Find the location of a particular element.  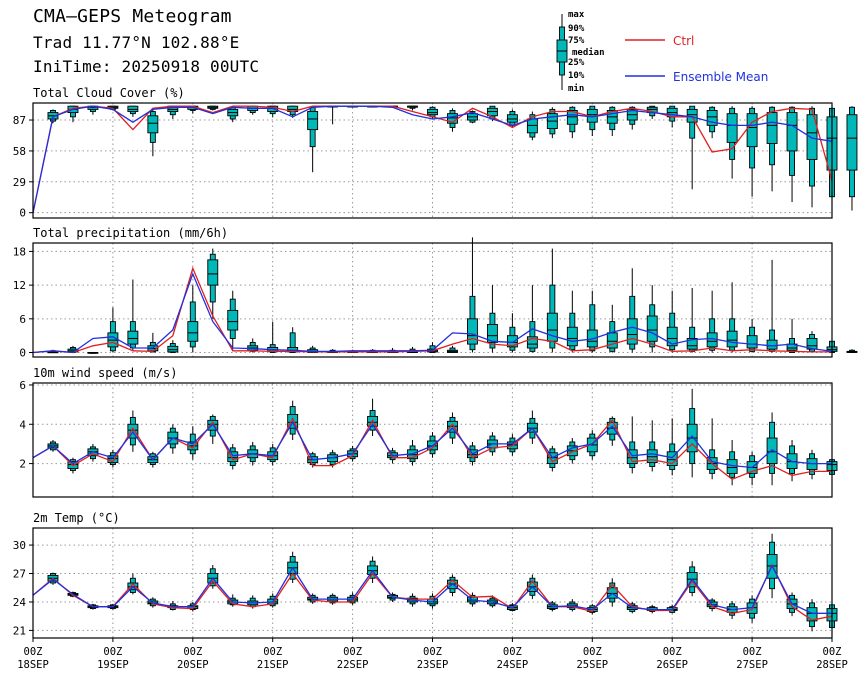

legend-box-label: median is located at coordinates (588, 52).